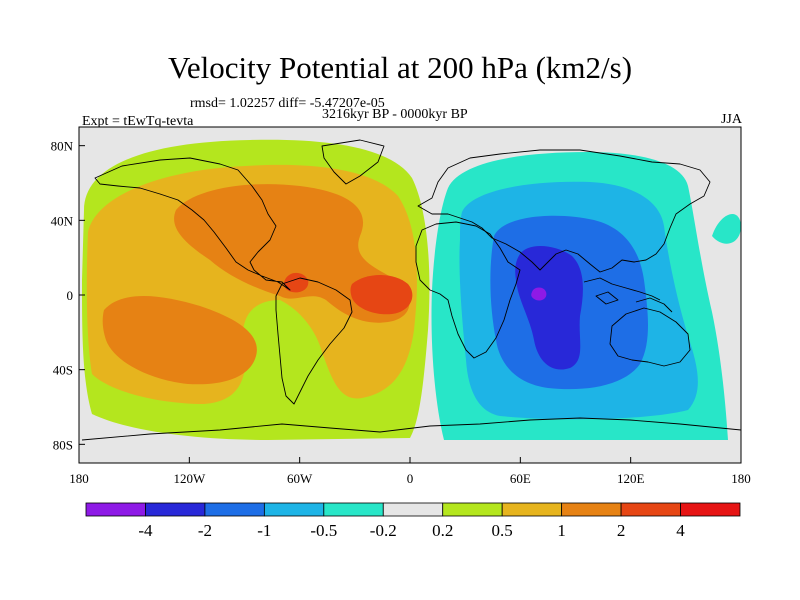  What do you see at coordinates (383, 530) in the screenshot?
I see `colorbar-label: -0.2` at bounding box center [383, 530].